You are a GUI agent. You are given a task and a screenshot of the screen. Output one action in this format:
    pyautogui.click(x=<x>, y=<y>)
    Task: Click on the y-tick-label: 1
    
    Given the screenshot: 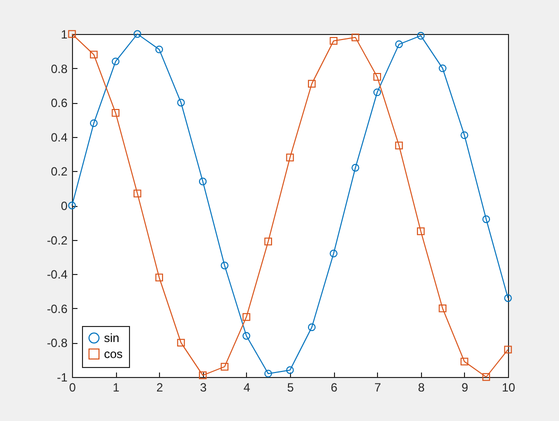 What is the action you would take?
    pyautogui.click(x=64, y=35)
    